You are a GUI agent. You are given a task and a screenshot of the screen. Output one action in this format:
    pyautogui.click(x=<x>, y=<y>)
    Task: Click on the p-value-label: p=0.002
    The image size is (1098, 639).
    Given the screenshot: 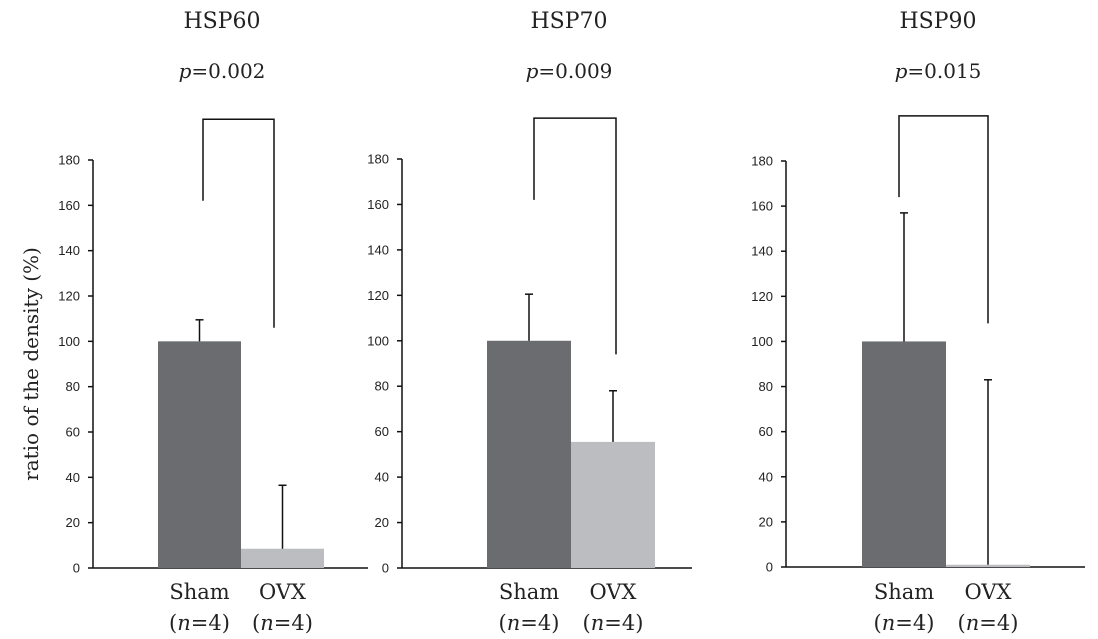 What is the action you would take?
    pyautogui.click(x=222, y=71)
    